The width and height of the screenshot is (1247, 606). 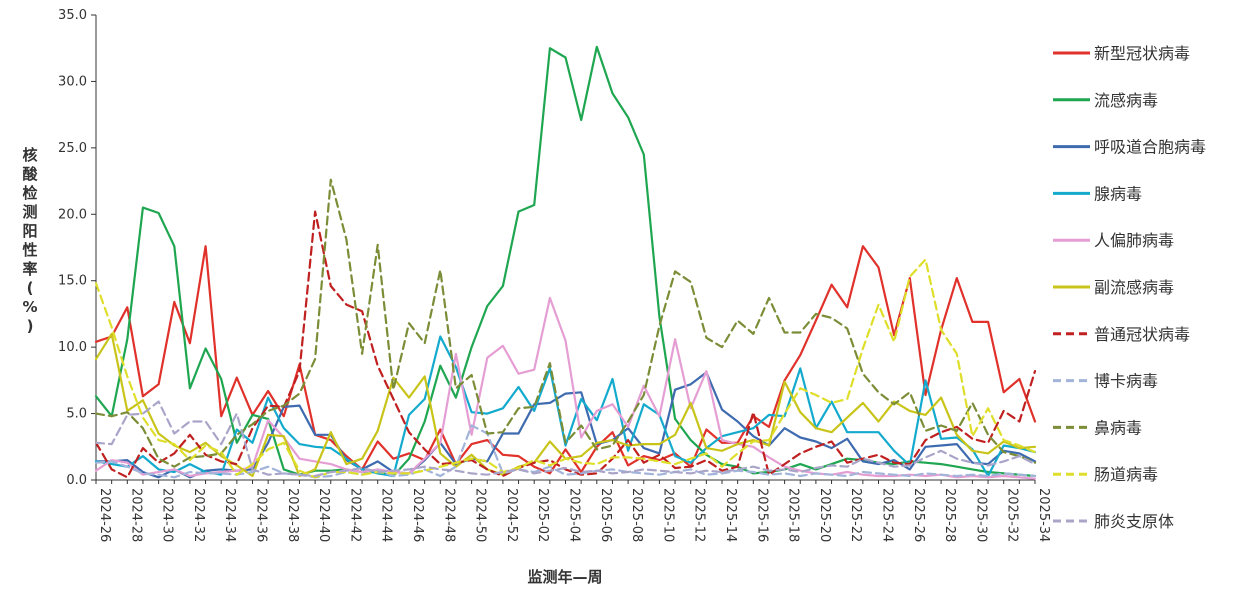 I want to click on x-tick-label: 2025-32, so click(x=1012, y=515).